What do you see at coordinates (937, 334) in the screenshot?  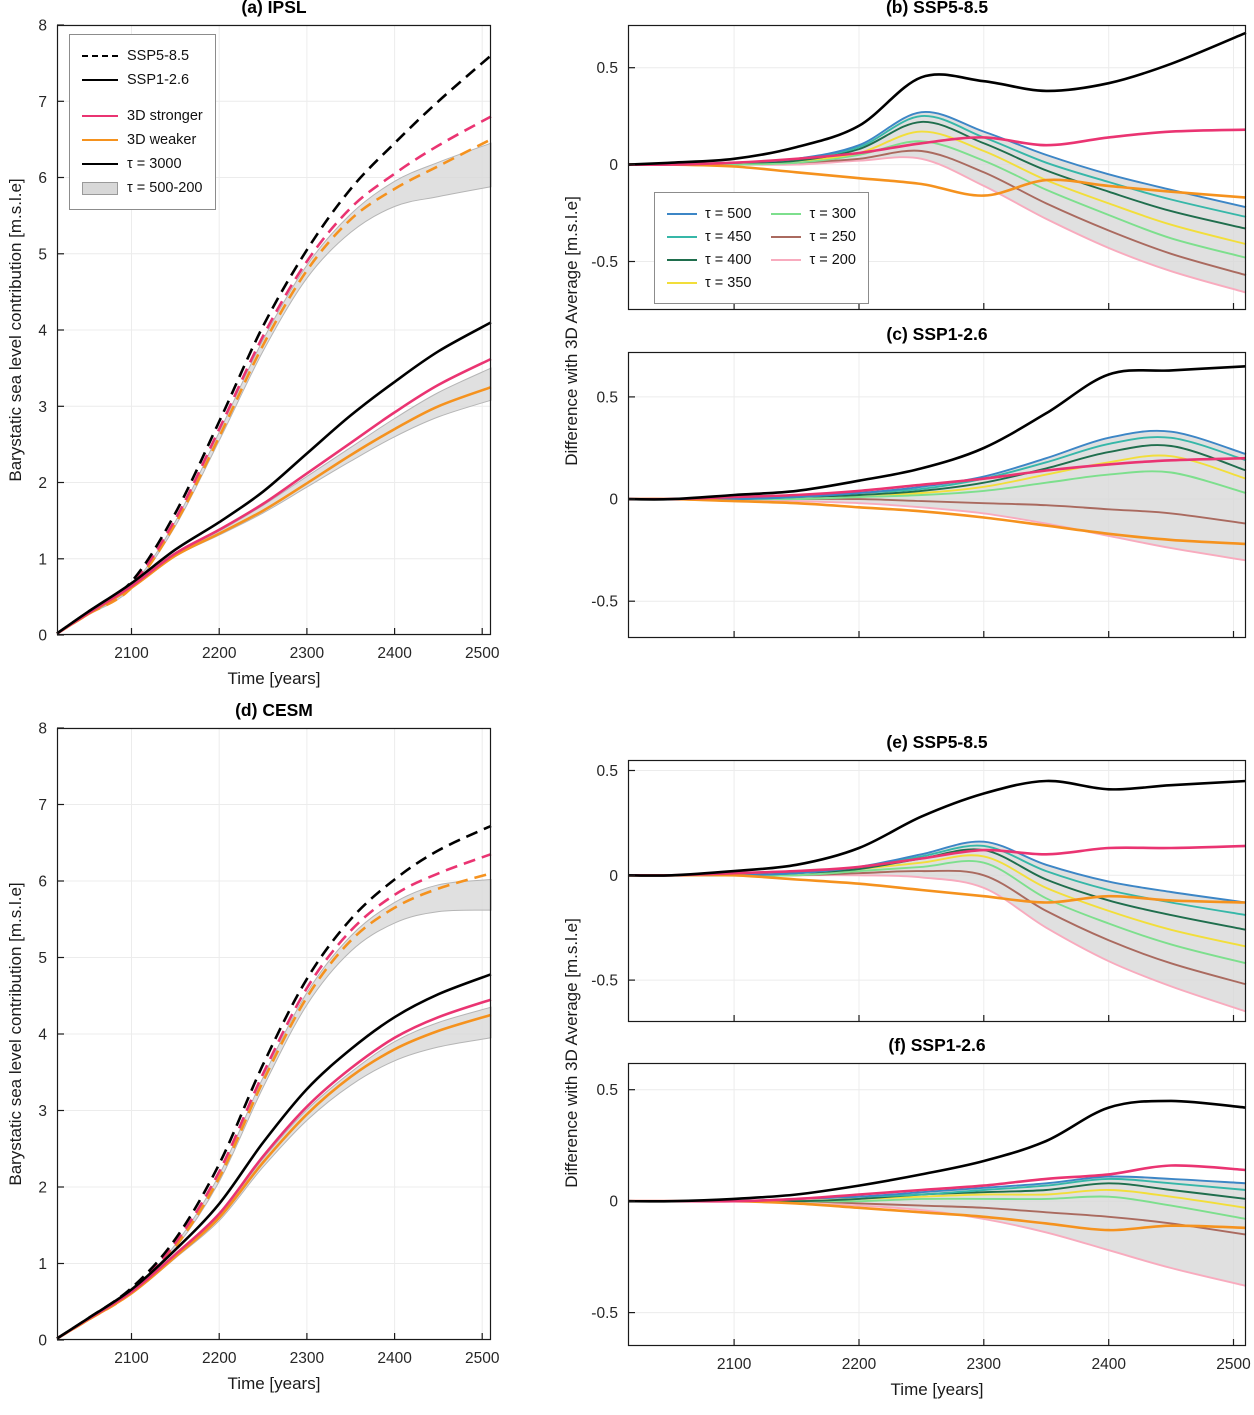 I see `panel-c-title: (c) SSP1-2.6` at bounding box center [937, 334].